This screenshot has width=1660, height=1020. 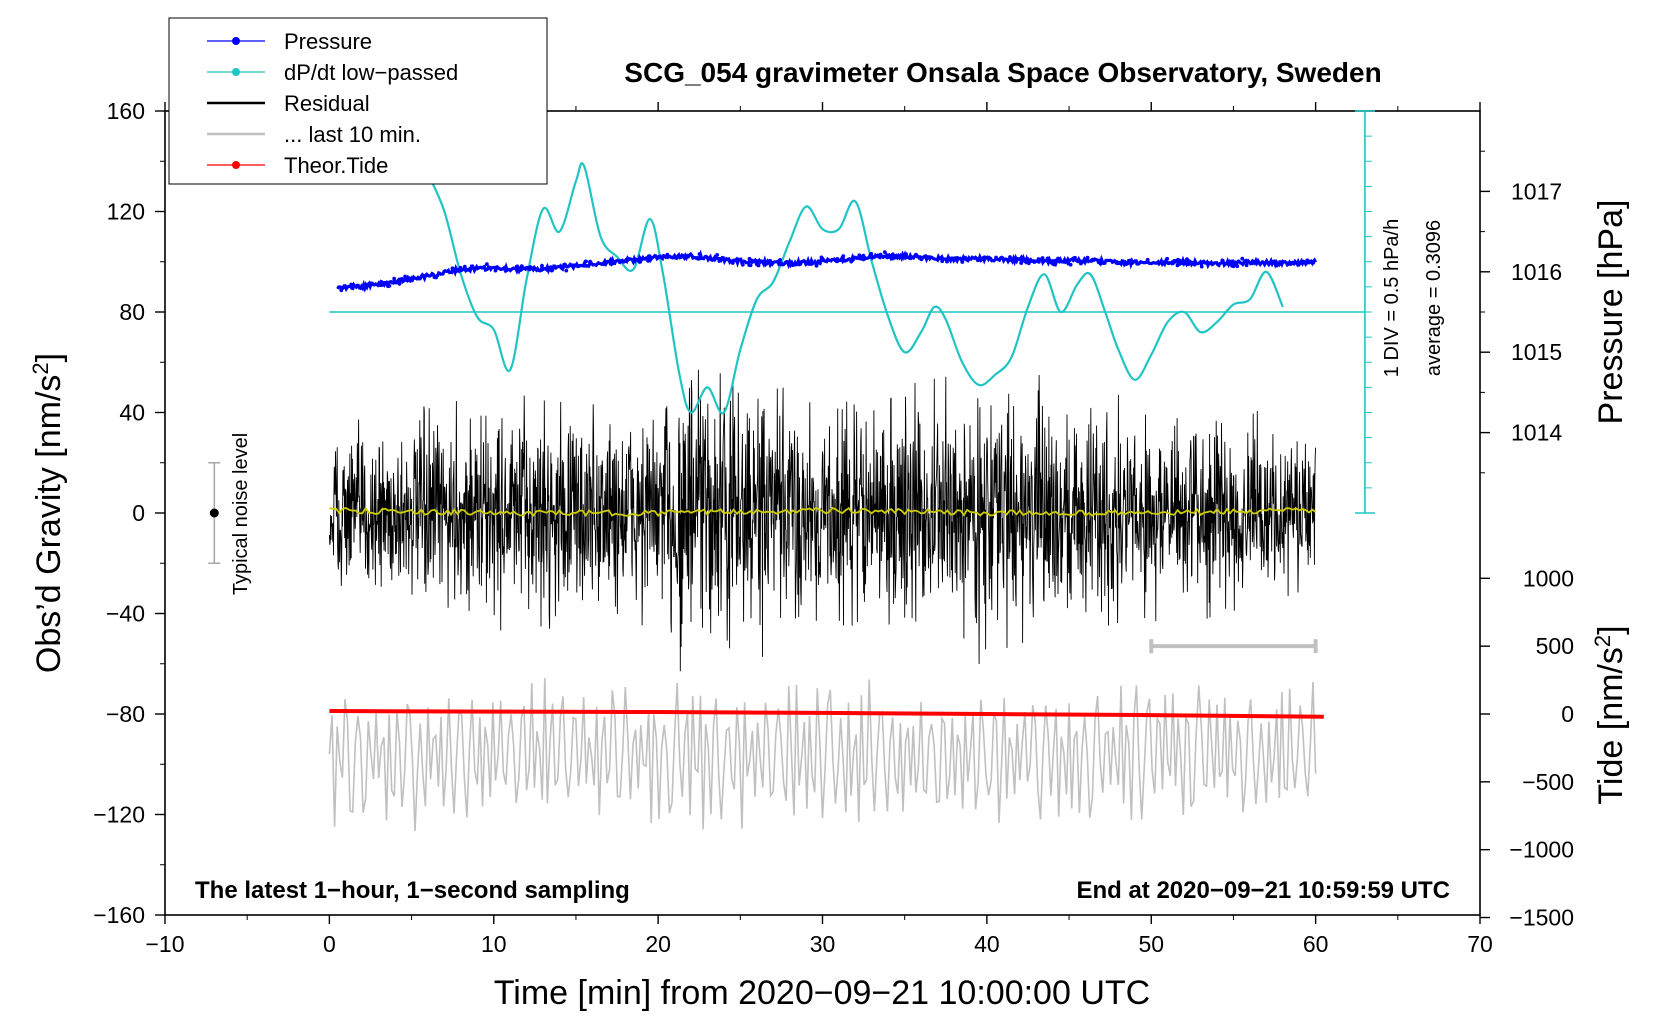 What do you see at coordinates (1521, 312) in the screenshot?
I see `y-axis-pressure: 1017 1016 1015 1014` at bounding box center [1521, 312].